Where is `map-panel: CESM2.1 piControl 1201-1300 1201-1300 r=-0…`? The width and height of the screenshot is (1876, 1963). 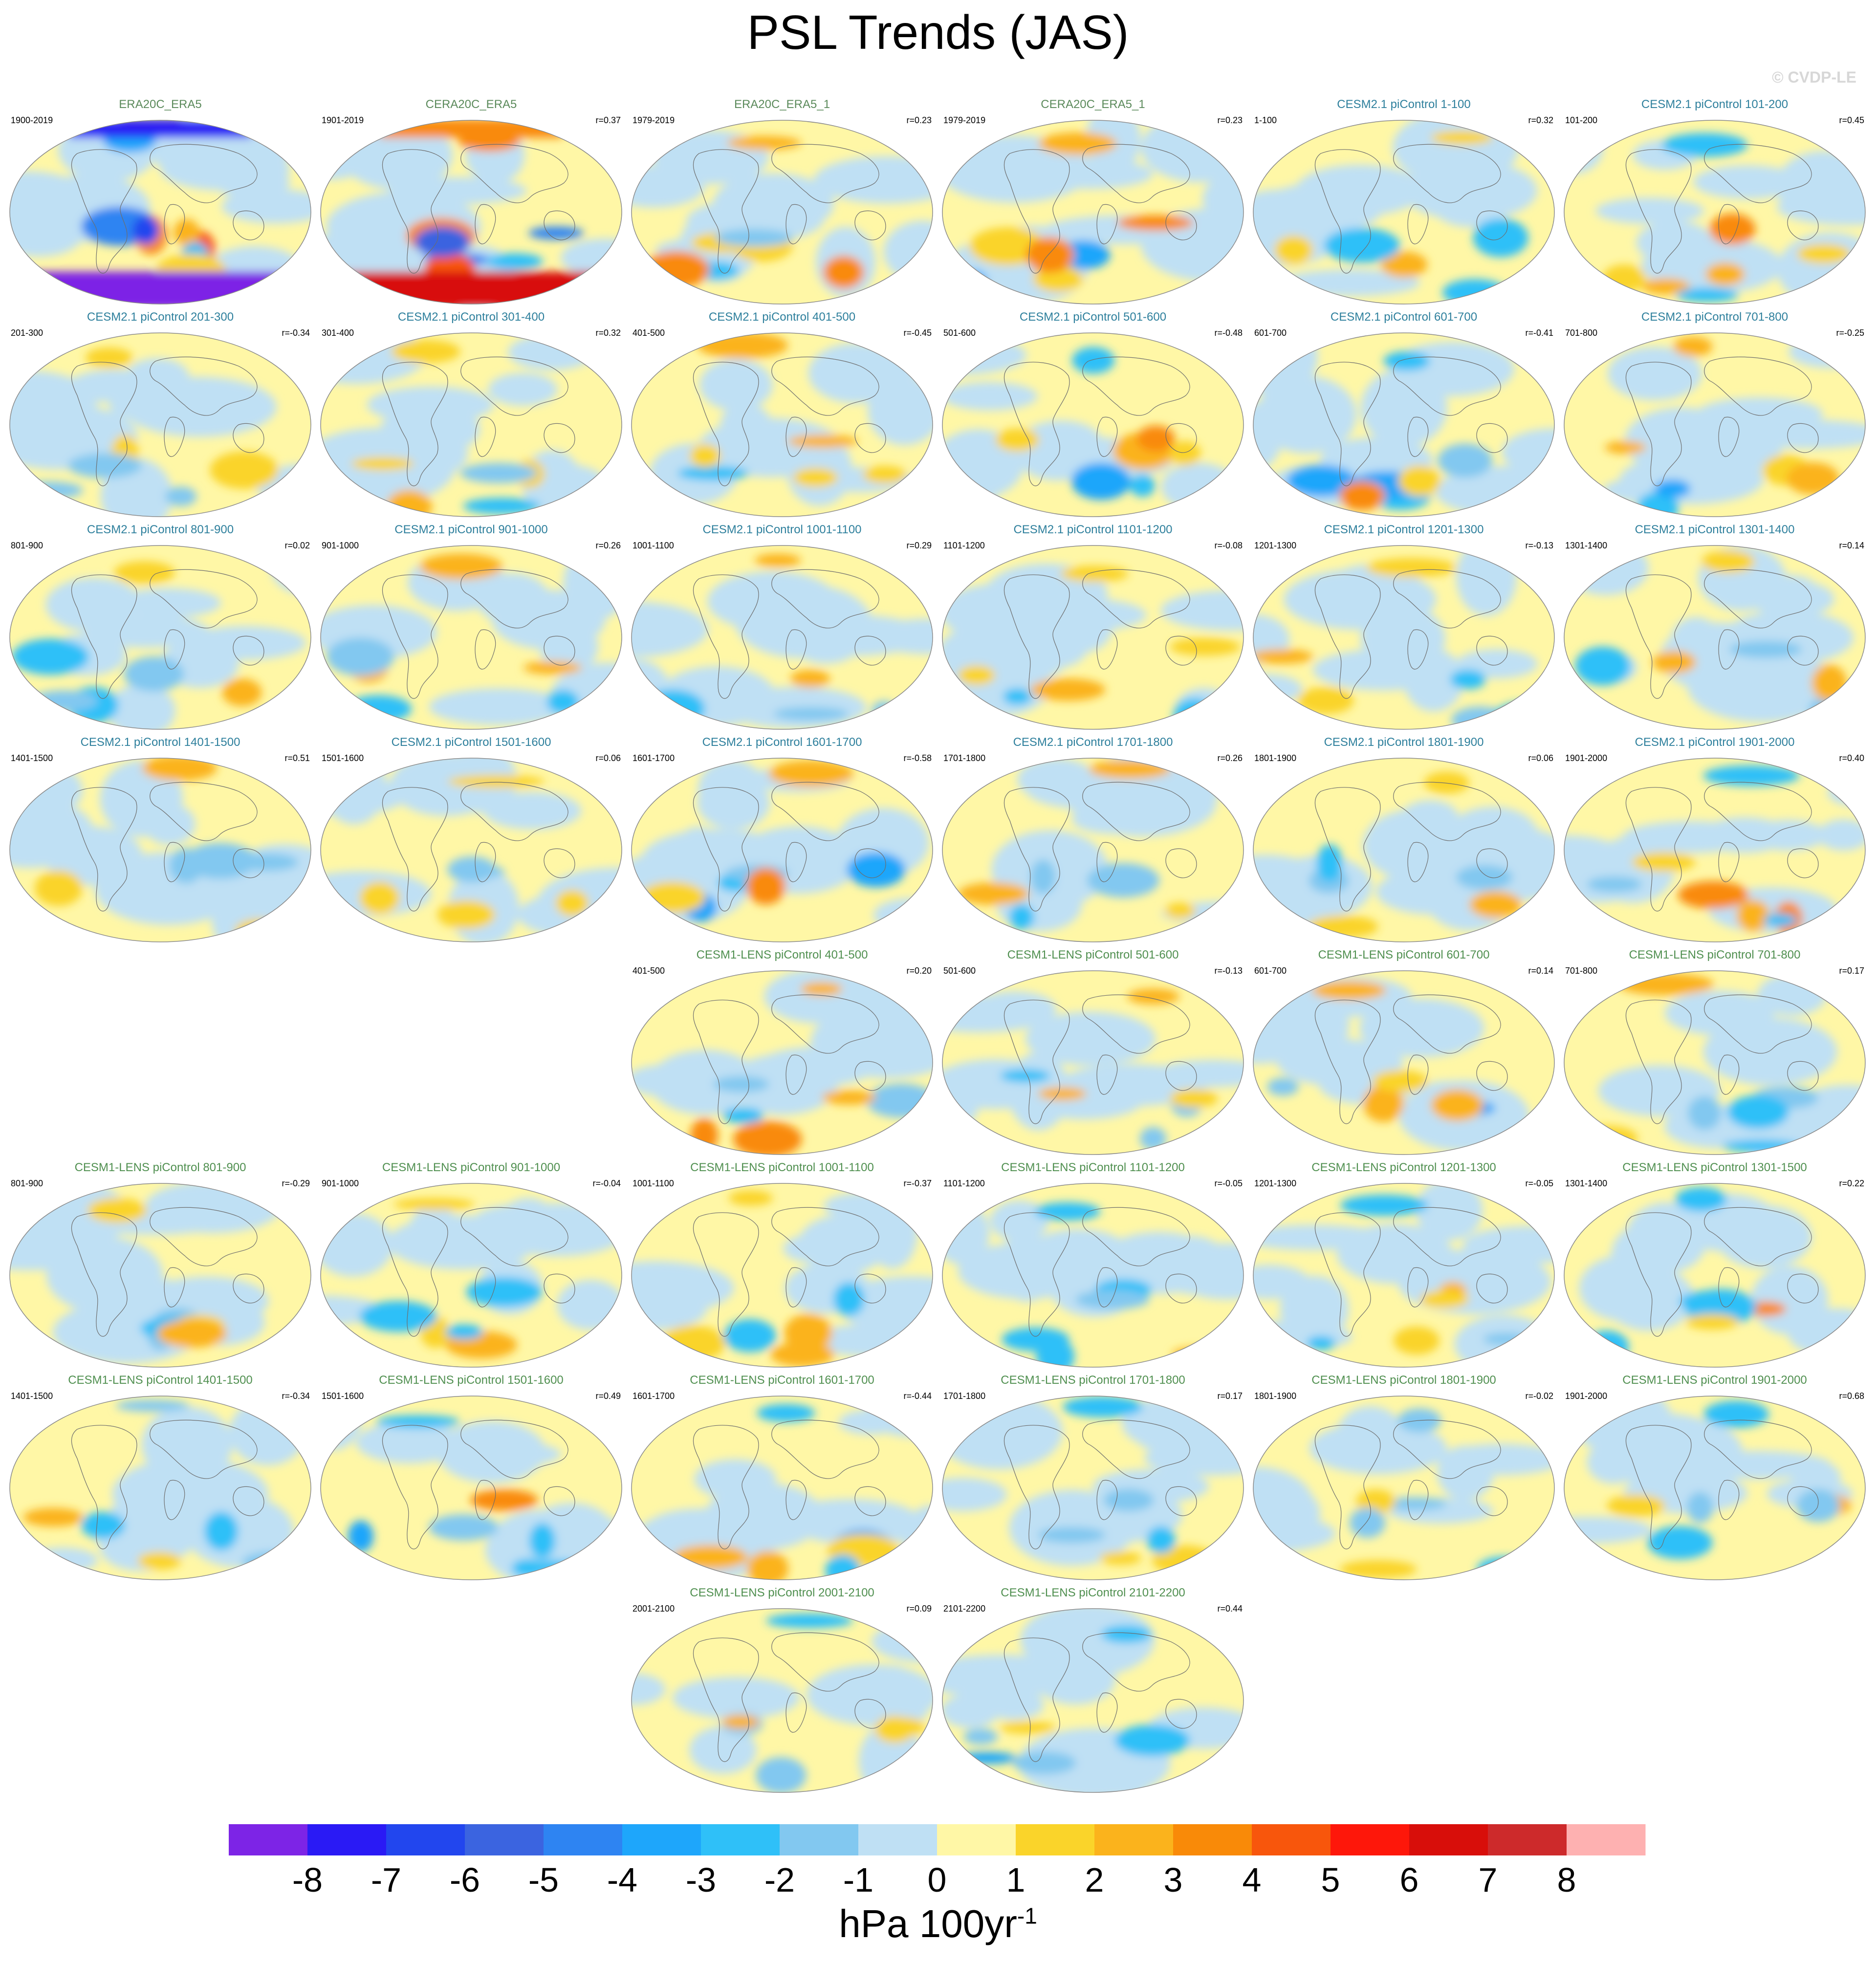
map-panel: CESM2.1 piControl 1201-1300 1201-1300 r=-0… is located at coordinates (1403, 628).